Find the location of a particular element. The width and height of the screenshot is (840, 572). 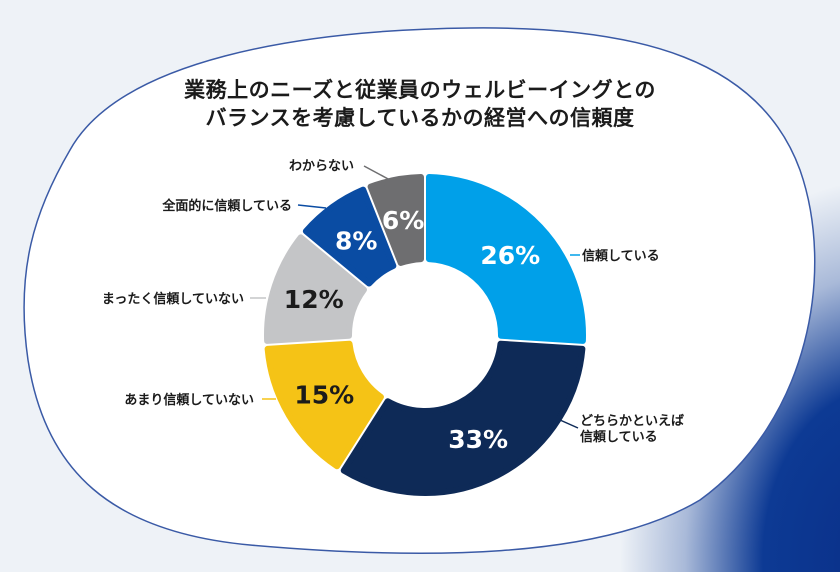

slice-category-label: わからない is located at coordinates (321, 166).